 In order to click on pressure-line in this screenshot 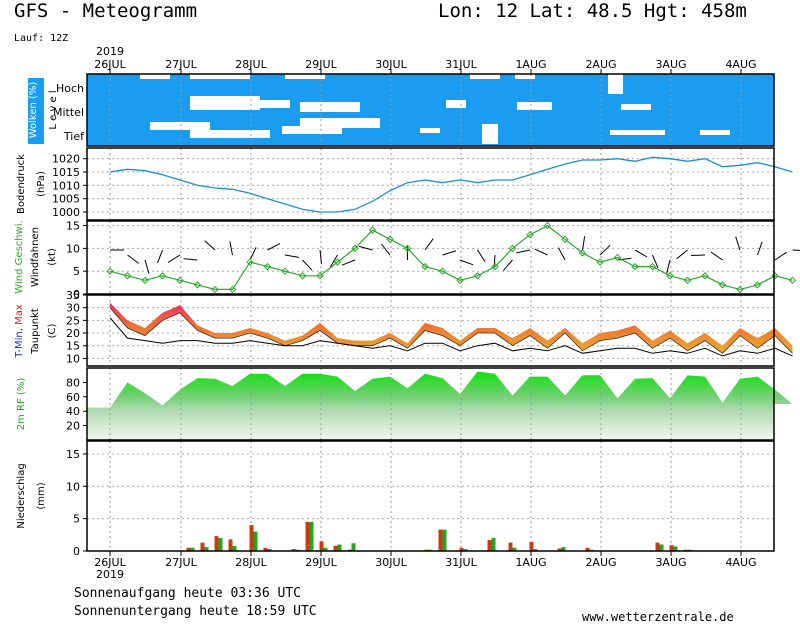, I will do `click(451, 184)`.